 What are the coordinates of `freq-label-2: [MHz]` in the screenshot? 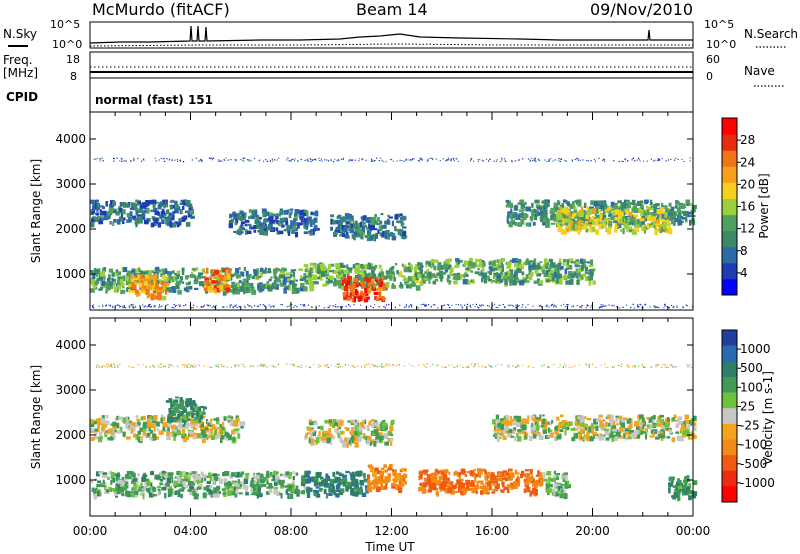 It's located at (20, 73).